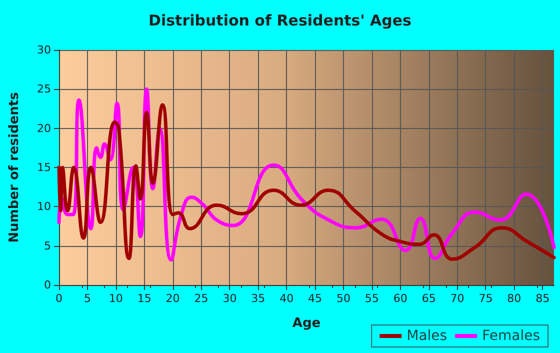  What do you see at coordinates (485, 298) in the screenshot?
I see `x-tick-label: 75` at bounding box center [485, 298].